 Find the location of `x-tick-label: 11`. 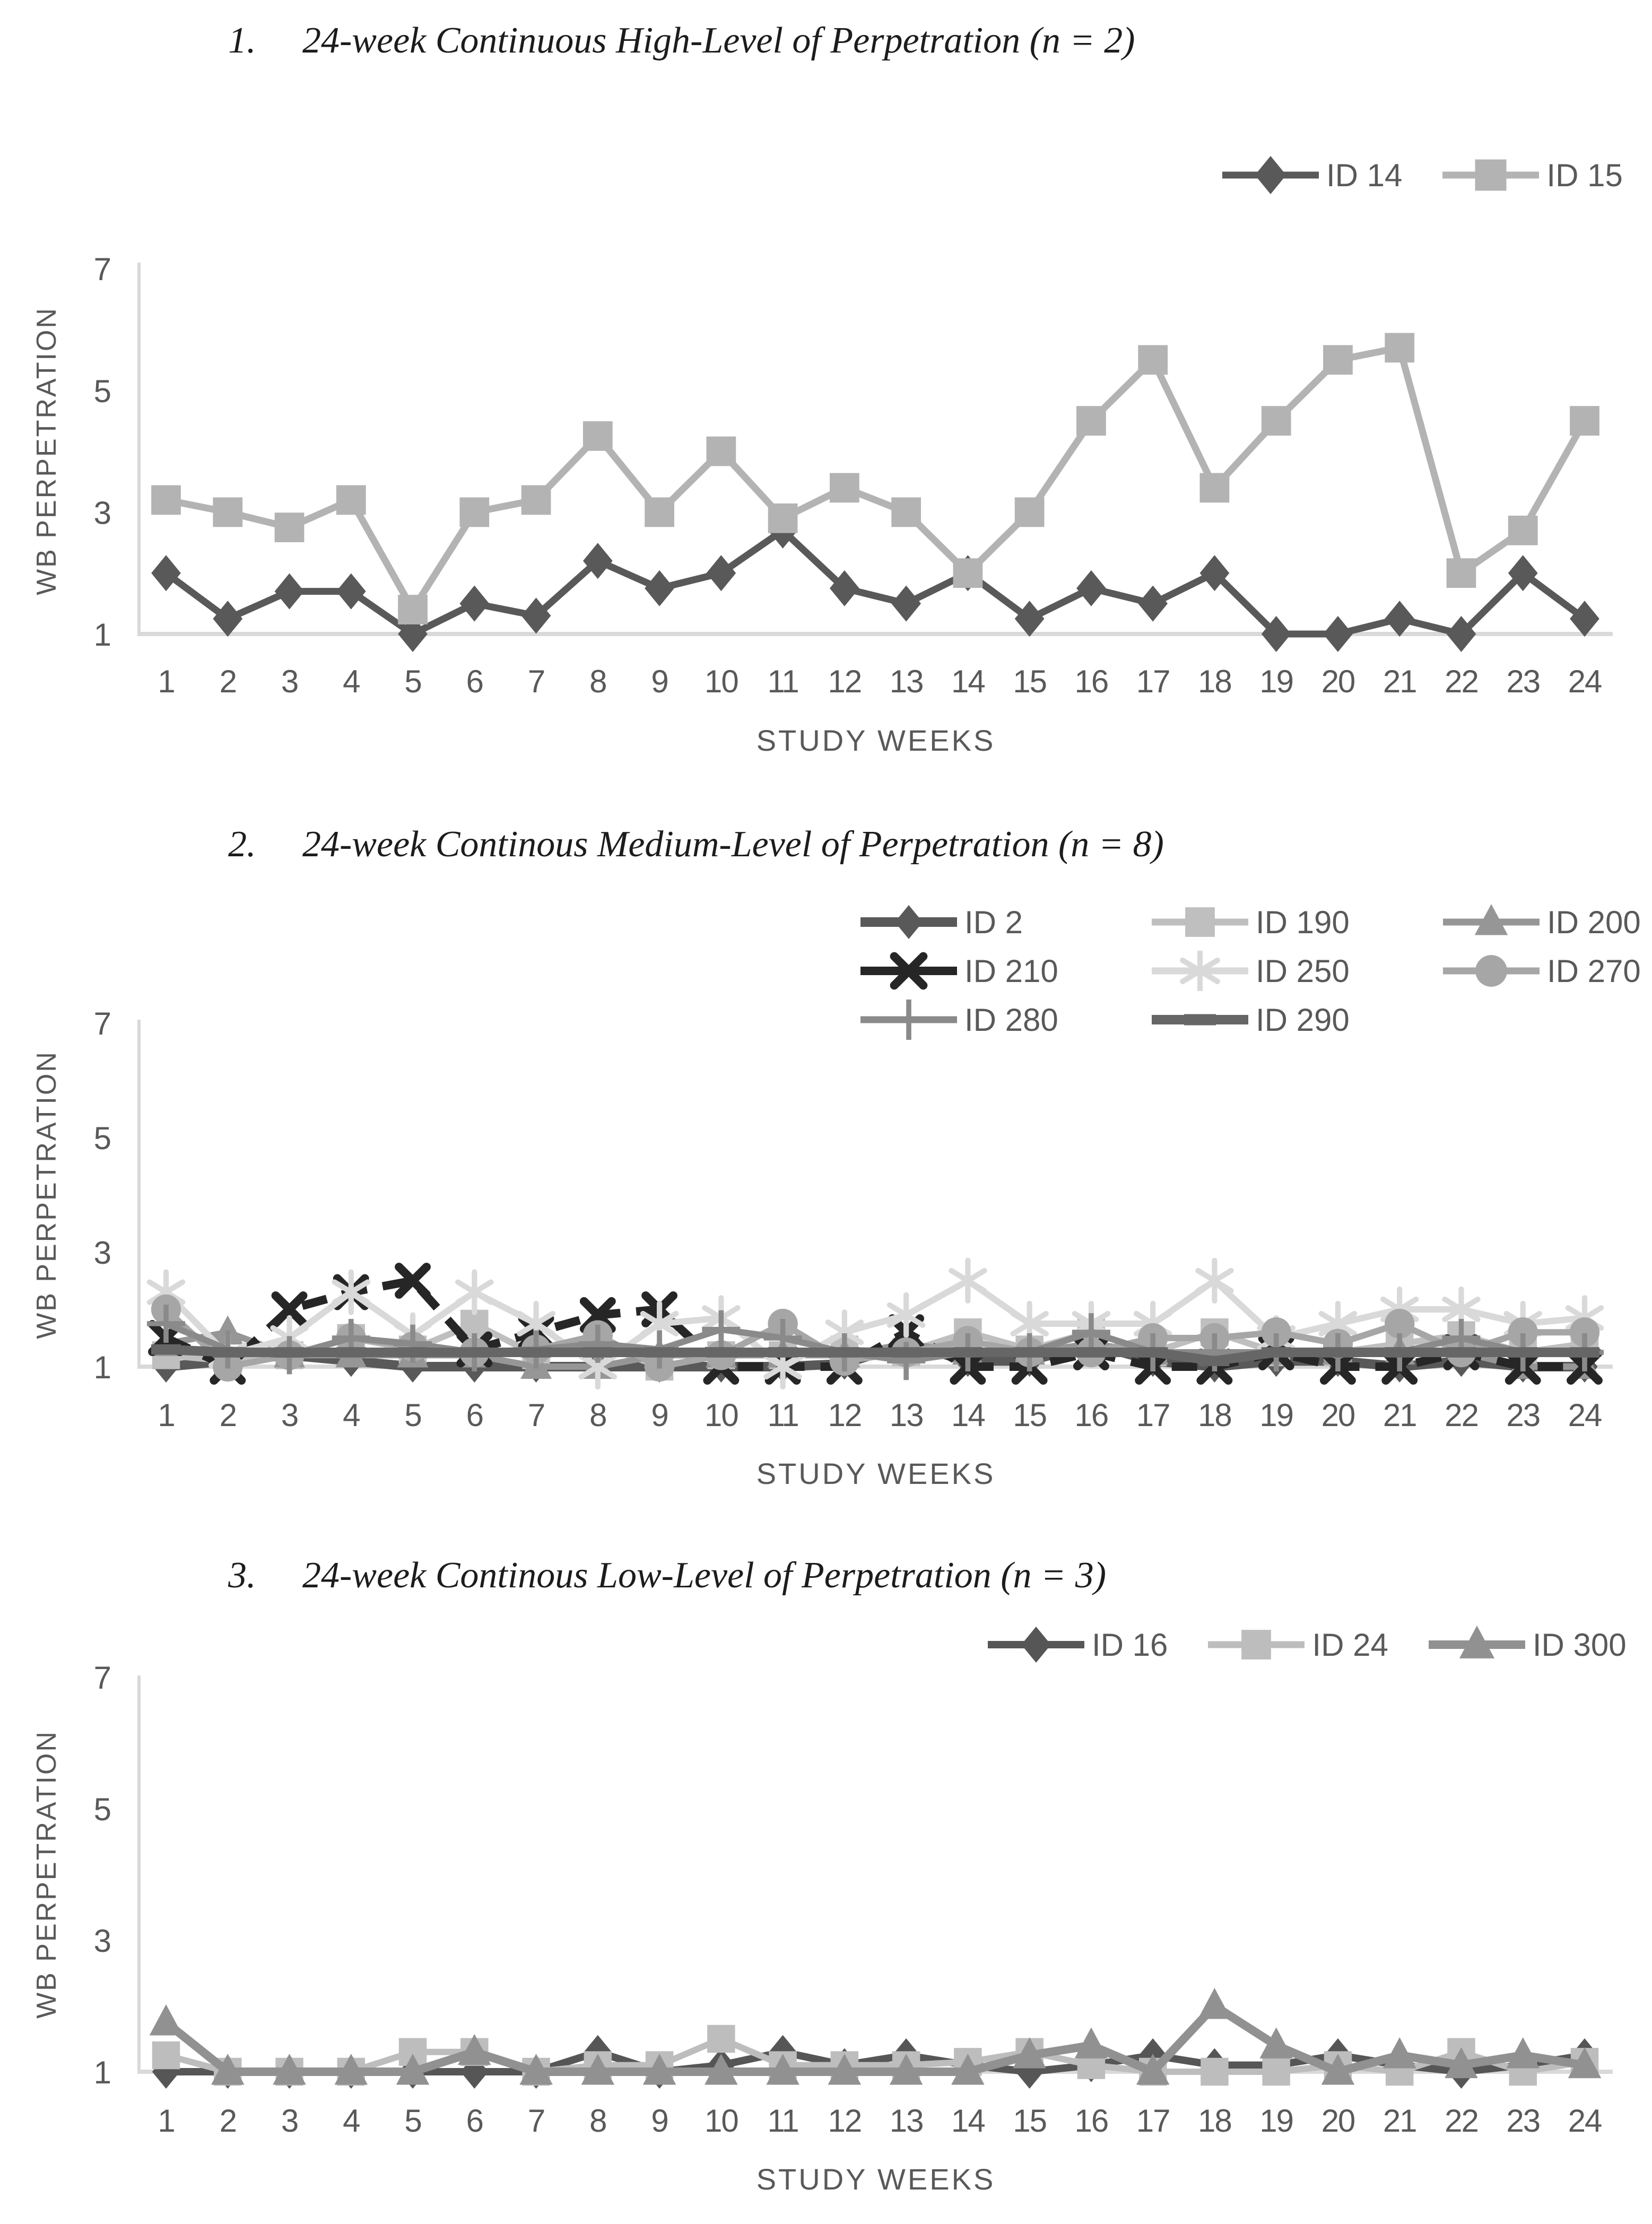

x-tick-label: 11 is located at coordinates (783, 1415).